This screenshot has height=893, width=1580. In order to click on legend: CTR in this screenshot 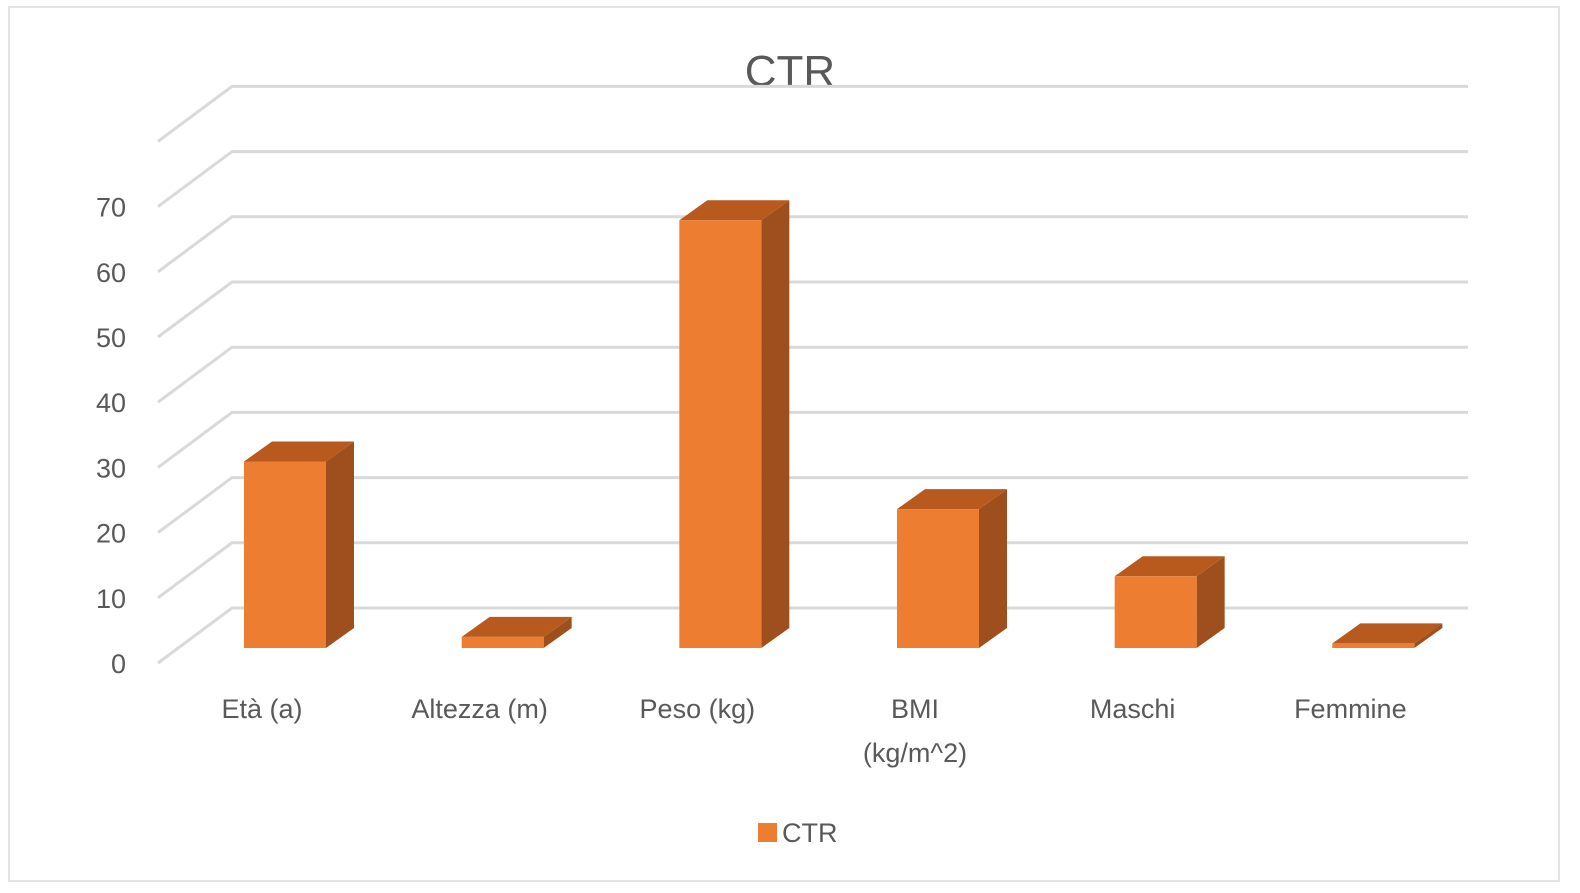, I will do `click(798, 833)`.